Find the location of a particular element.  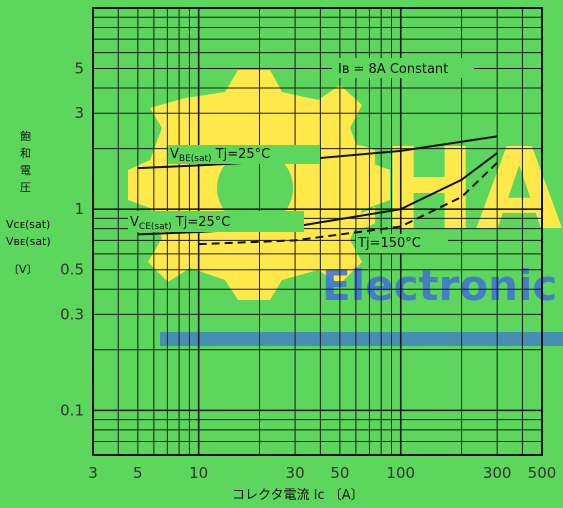

curve-labels: VBE(sat) Tj=25°C VCE(sat) Tj=25°C Tj=150°C is located at coordinates (288, 199).